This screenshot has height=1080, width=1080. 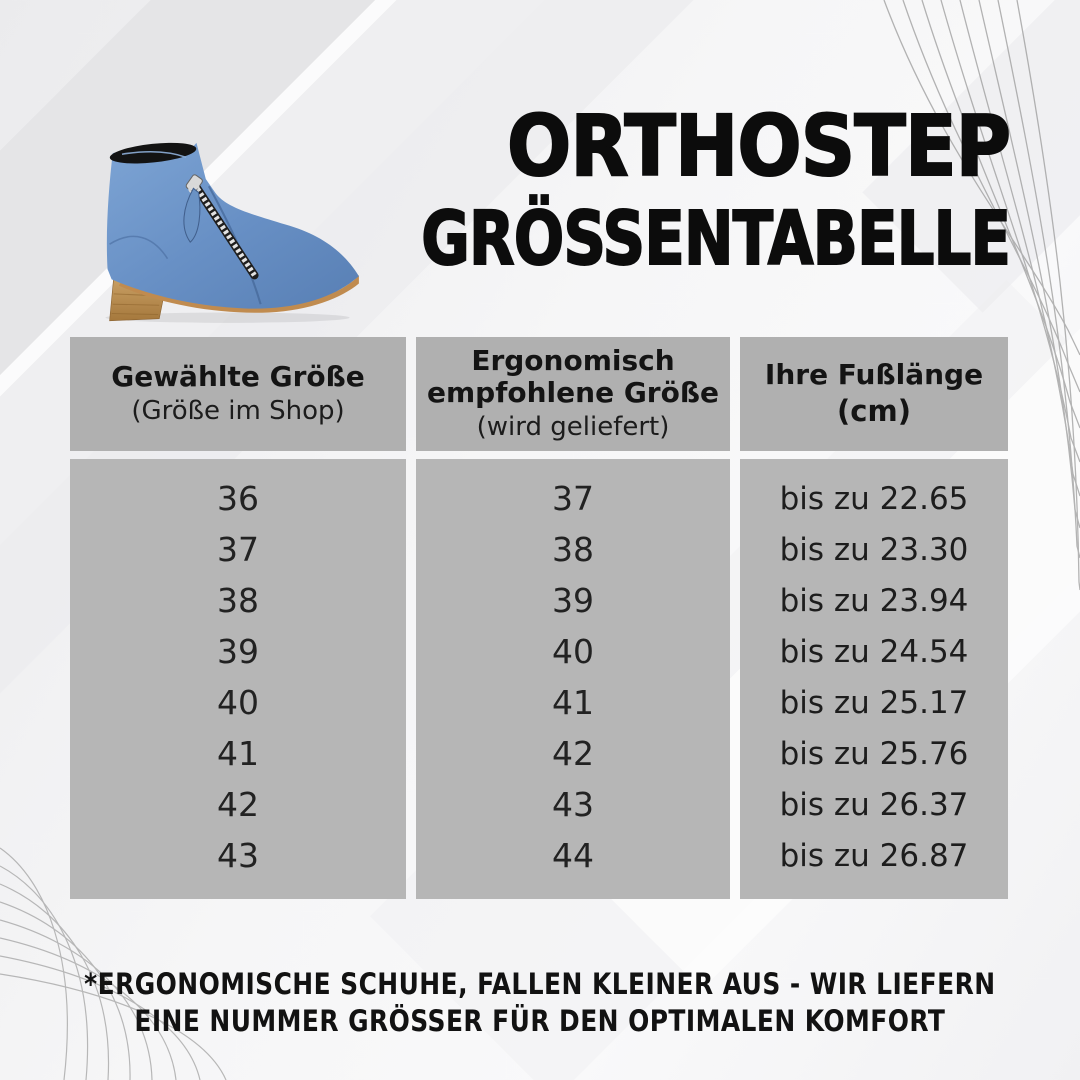 I want to click on header-cell-shop-size: Gewählte Größe (Größe im Shop), so click(x=238, y=394).